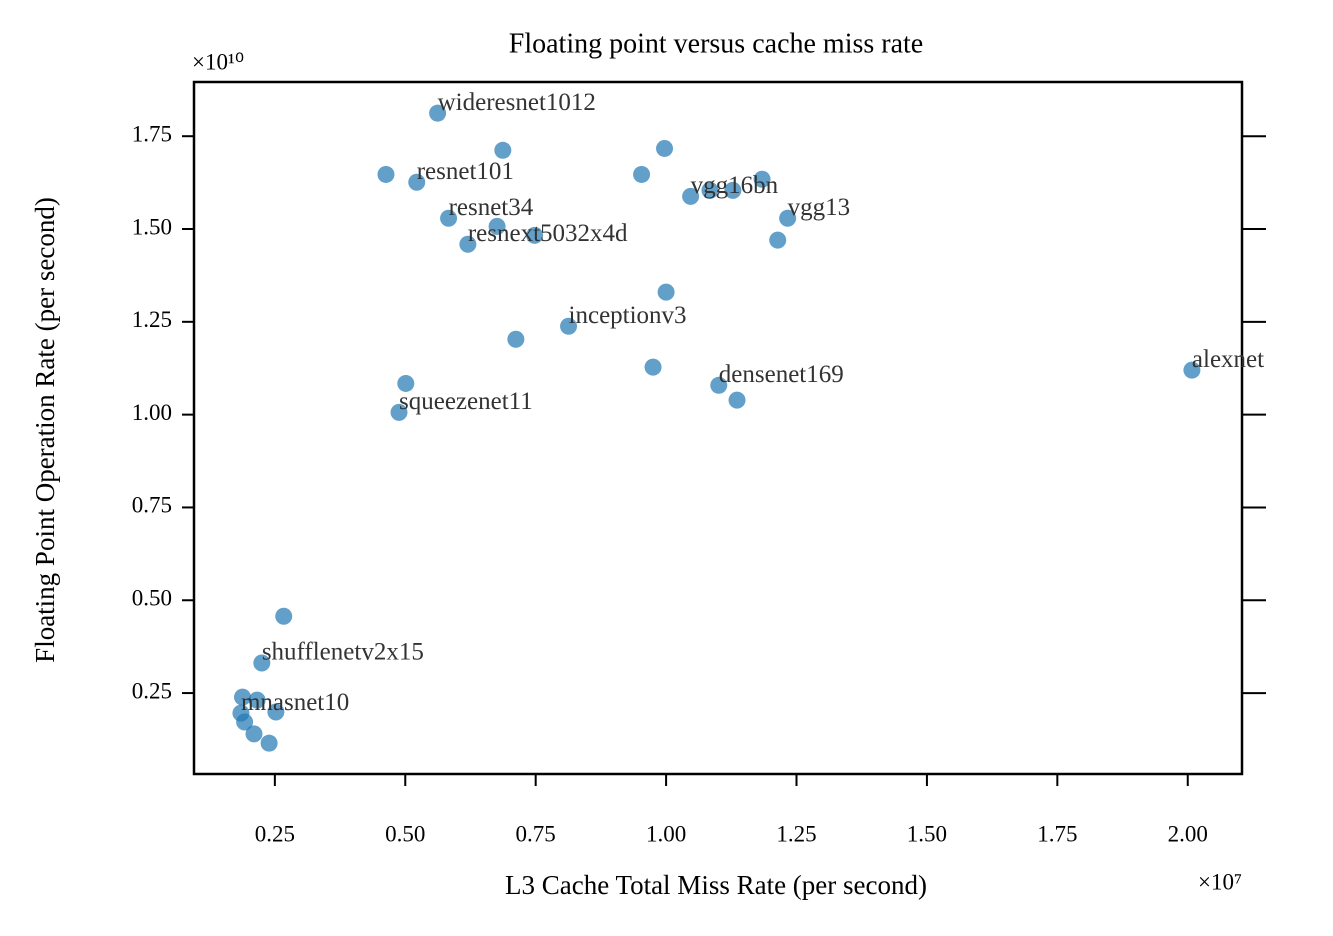 This screenshot has width=1333, height=936. I want to click on x-tick-label: 0.25, so click(275, 833).